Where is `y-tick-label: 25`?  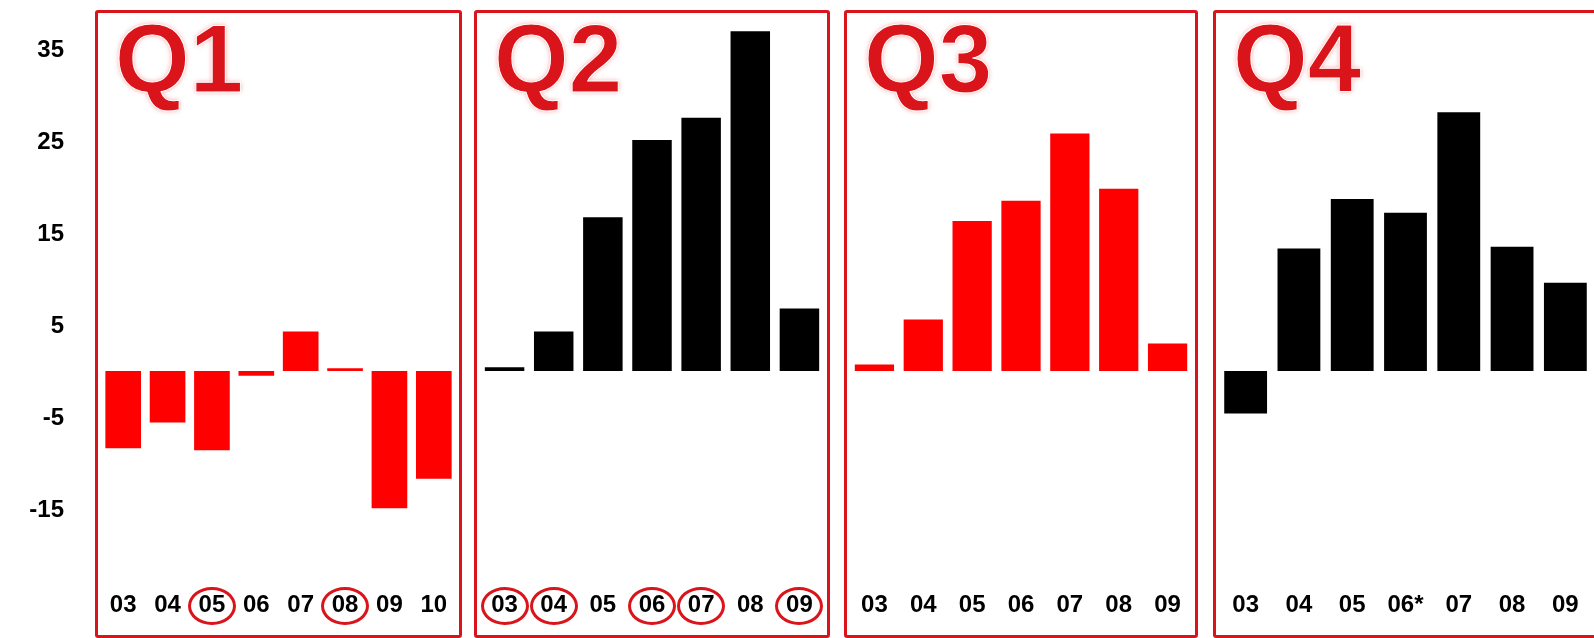
y-tick-label: 25 is located at coordinates (50, 140).